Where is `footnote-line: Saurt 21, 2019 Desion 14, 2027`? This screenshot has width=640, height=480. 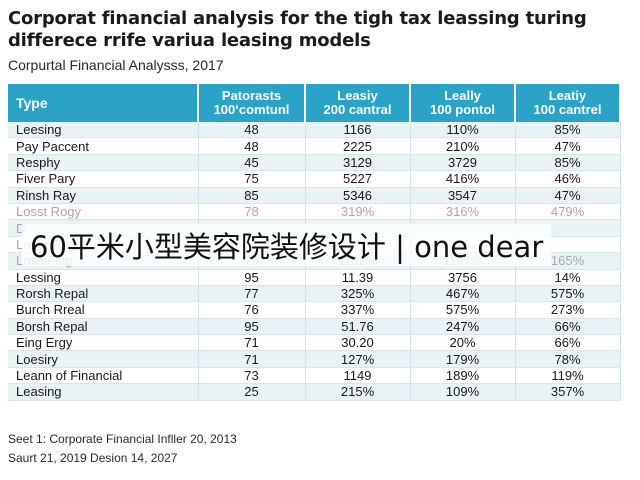 footnote-line: Saurt 21, 2019 Desion 14, 2027 is located at coordinates (93, 458).